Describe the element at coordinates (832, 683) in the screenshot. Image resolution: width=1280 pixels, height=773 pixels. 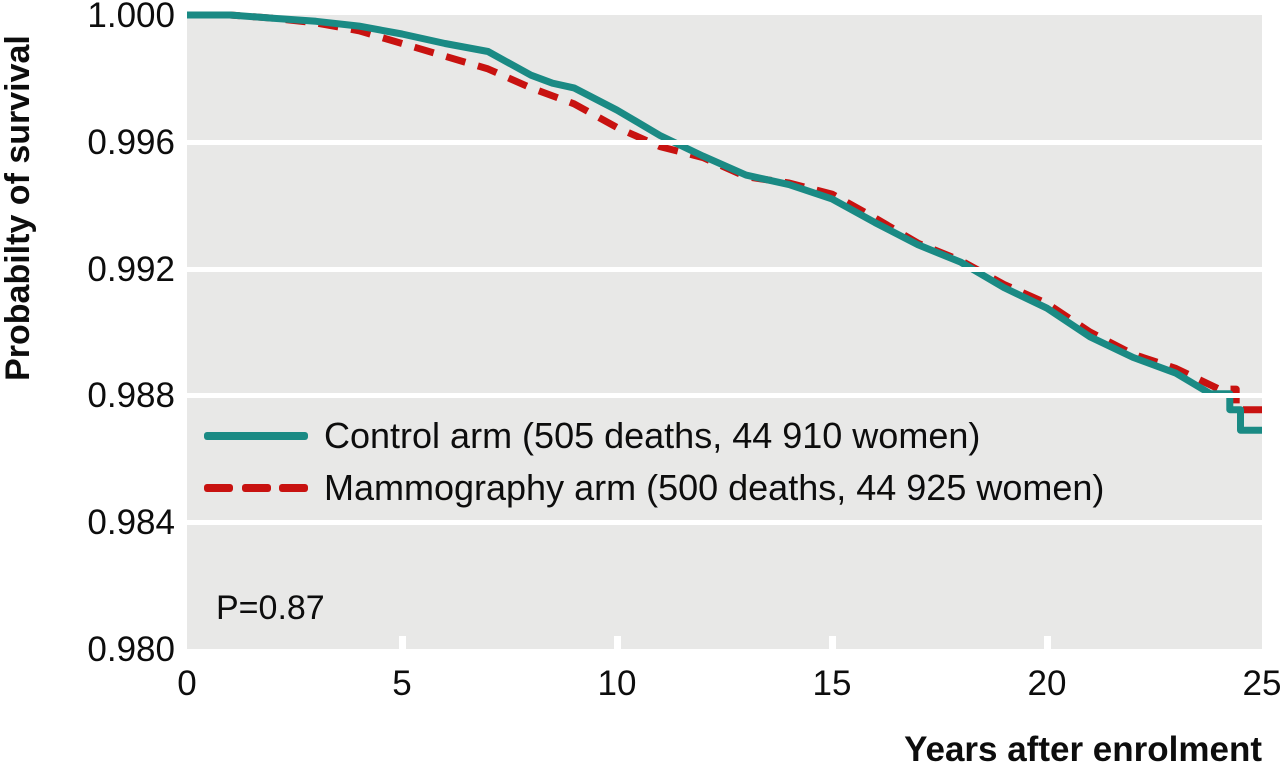
I see `x-tick-label: 15` at that location.